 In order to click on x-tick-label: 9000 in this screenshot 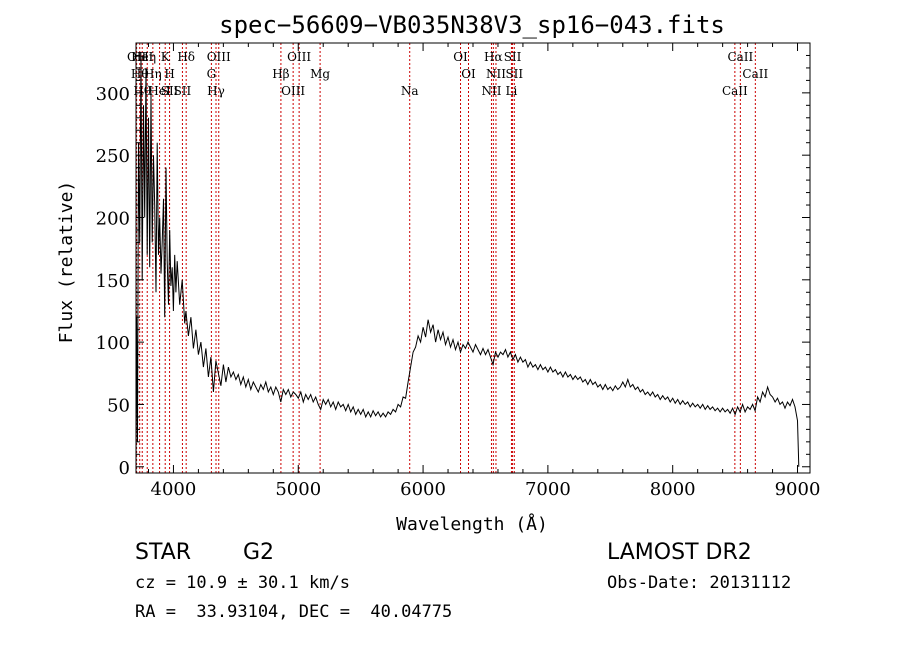, I will do `click(798, 489)`.